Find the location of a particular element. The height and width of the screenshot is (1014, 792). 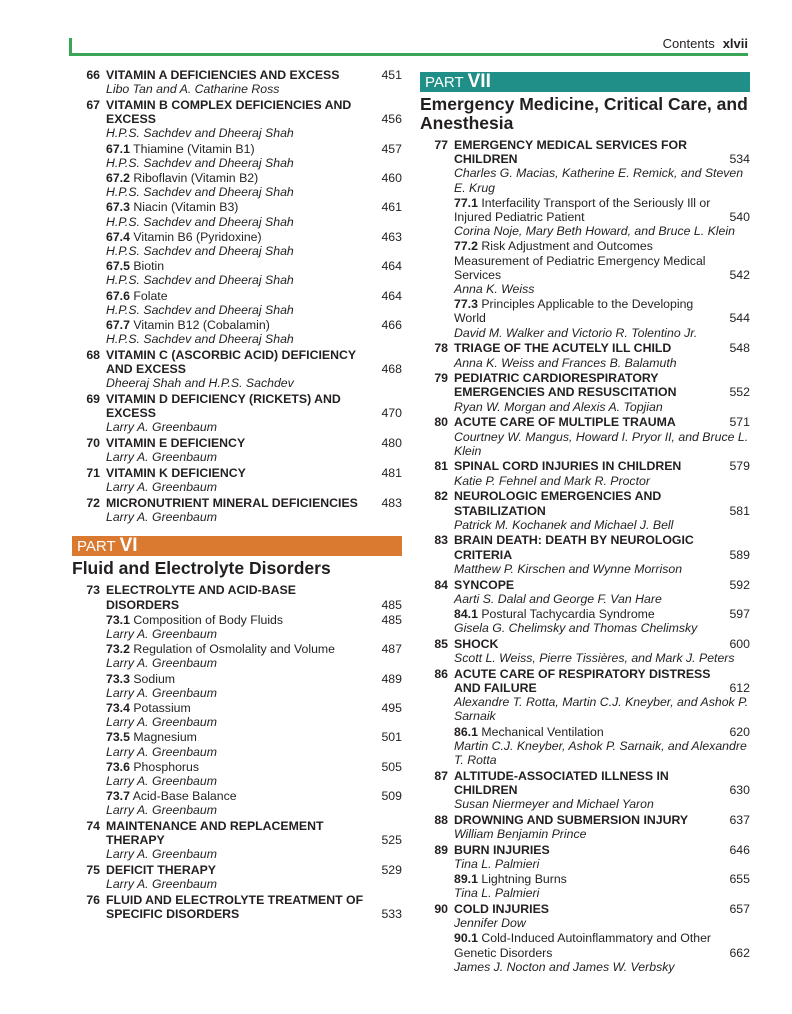

chapter-number: 79 is located at coordinates (441, 378).